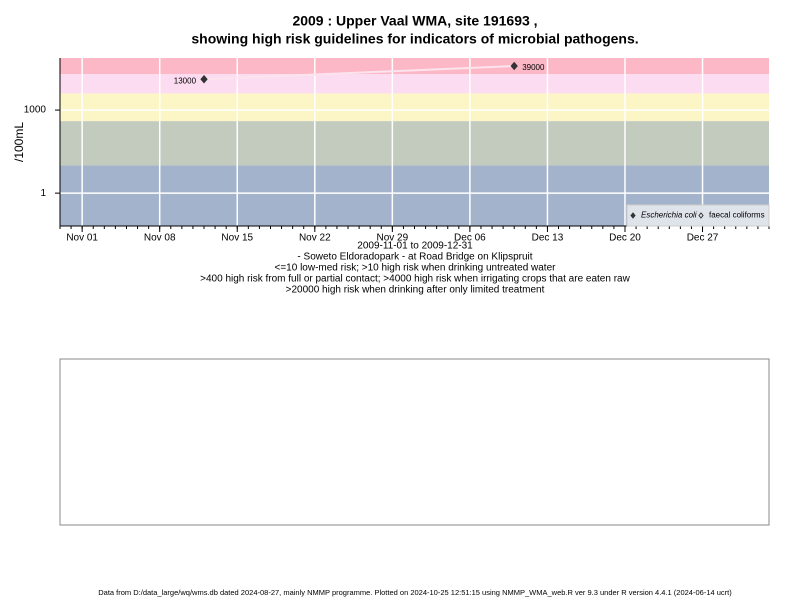  What do you see at coordinates (414, 21) in the screenshot?
I see `chart-title: 2009 : Upper Vaal WMA, site 191693 ,` at bounding box center [414, 21].